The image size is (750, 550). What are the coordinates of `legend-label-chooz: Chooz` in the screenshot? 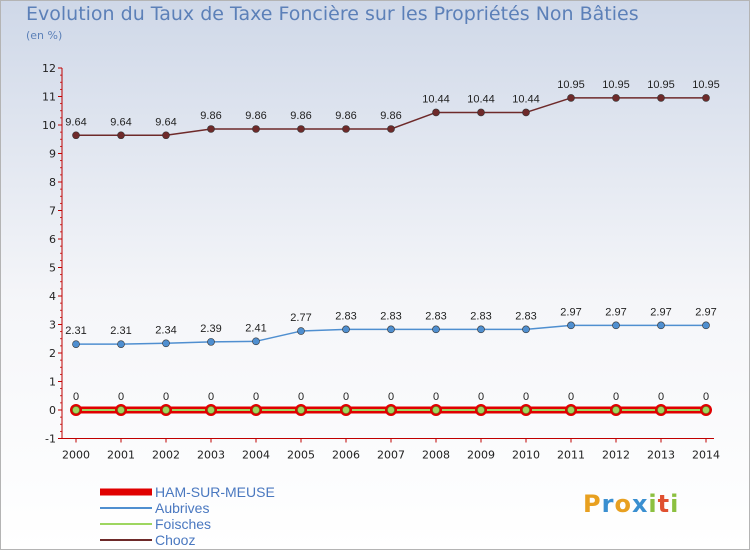 It's located at (175, 540).